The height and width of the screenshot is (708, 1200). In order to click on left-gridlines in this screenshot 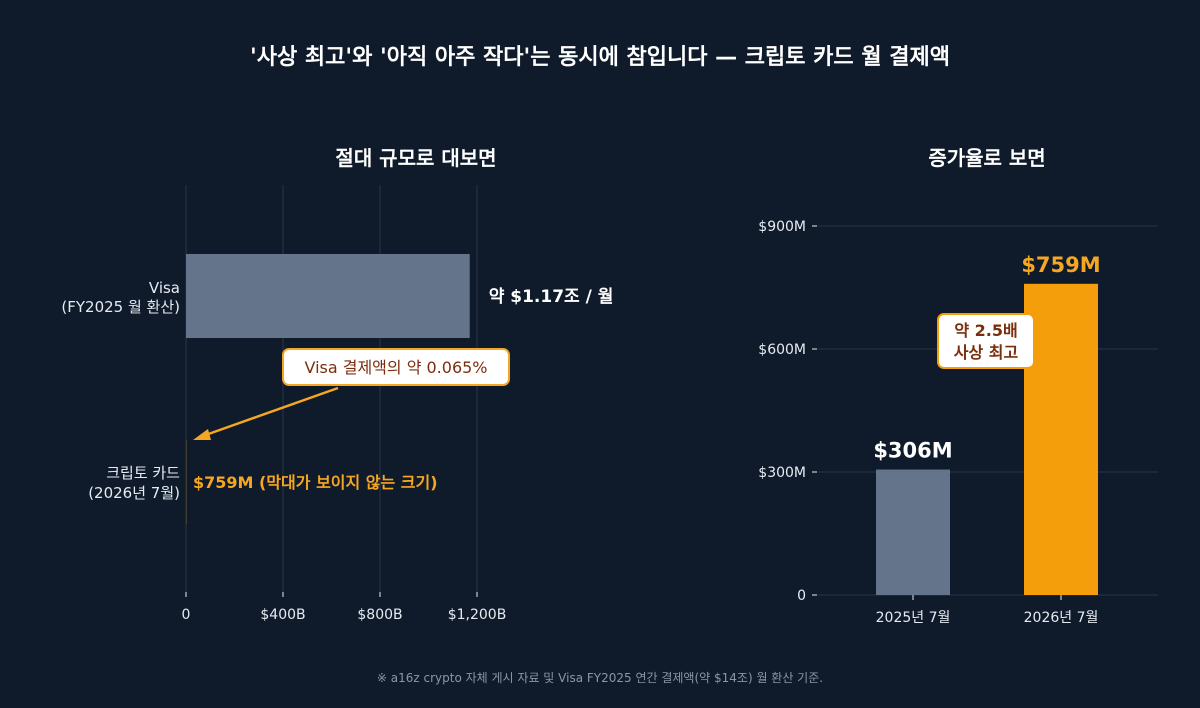, I will do `click(331, 388)`.